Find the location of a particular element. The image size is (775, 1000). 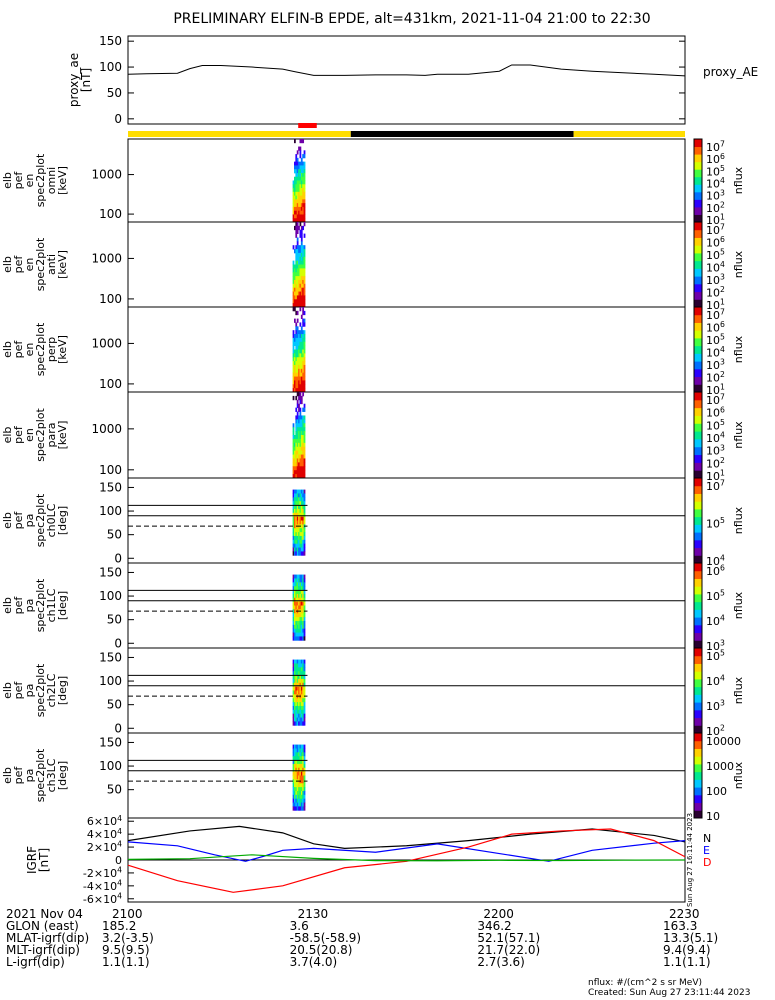

colorbar-tick: 1000 is located at coordinates (720, 766).